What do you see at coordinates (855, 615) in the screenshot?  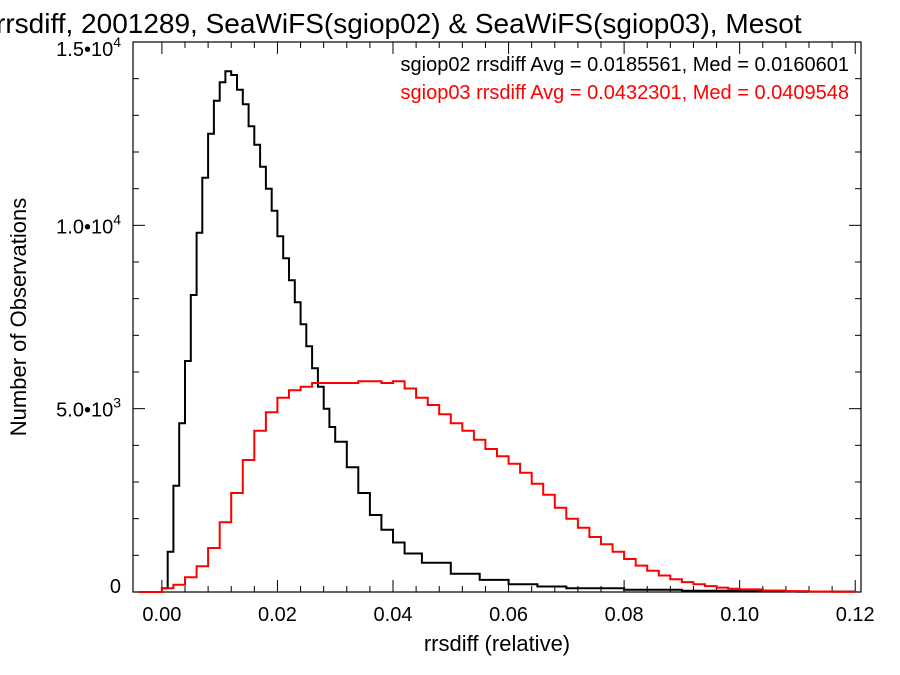 I see `x-tick-label: 0.12` at bounding box center [855, 615].